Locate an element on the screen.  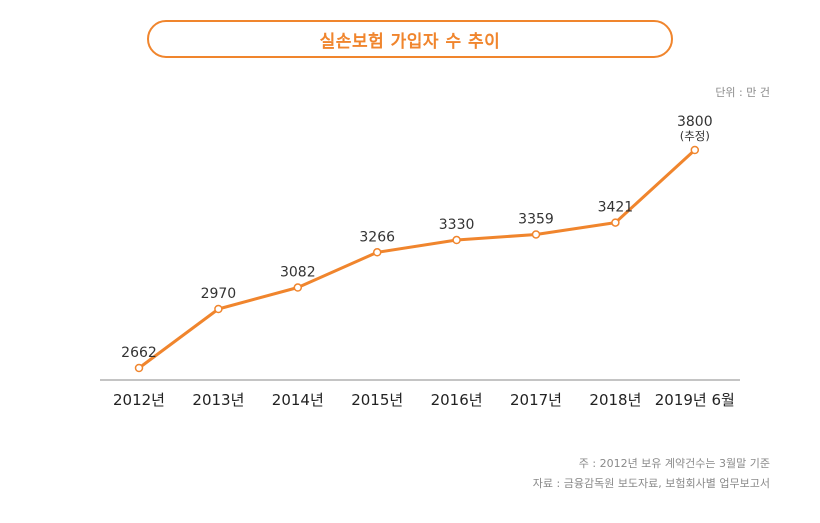
data-label: 3330 is located at coordinates (457, 225).